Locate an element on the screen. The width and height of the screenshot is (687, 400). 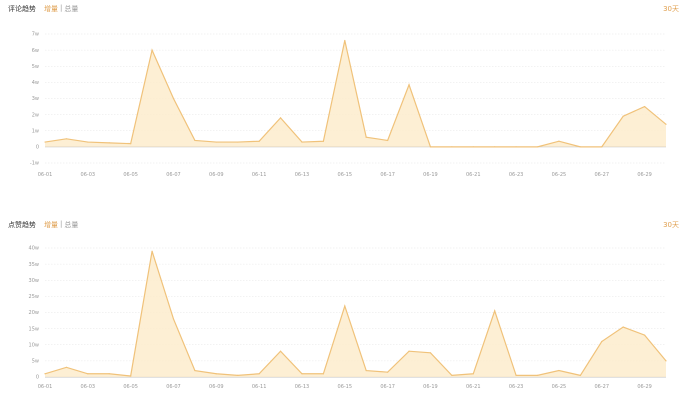
y-tick-label: 1w is located at coordinates (35, 131).